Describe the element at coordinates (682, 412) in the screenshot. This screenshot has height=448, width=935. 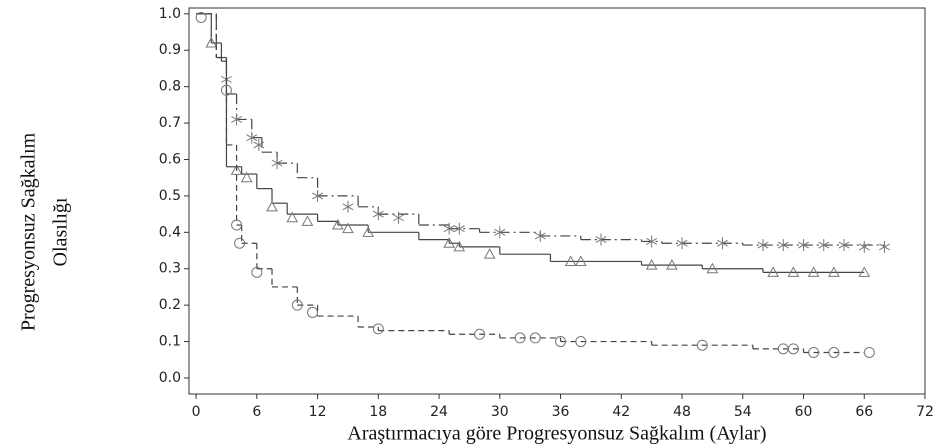
I see `x-tick-label: 48` at that location.